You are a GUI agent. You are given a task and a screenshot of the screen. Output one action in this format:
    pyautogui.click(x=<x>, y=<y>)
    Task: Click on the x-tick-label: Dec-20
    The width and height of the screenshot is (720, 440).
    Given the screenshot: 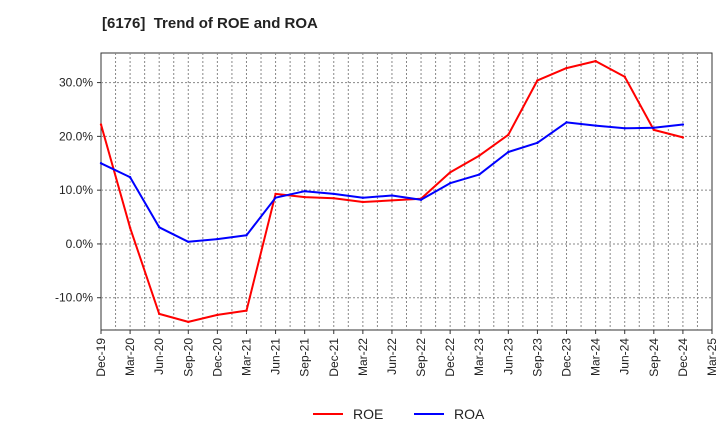 What is the action you would take?
    pyautogui.click(x=217, y=357)
    